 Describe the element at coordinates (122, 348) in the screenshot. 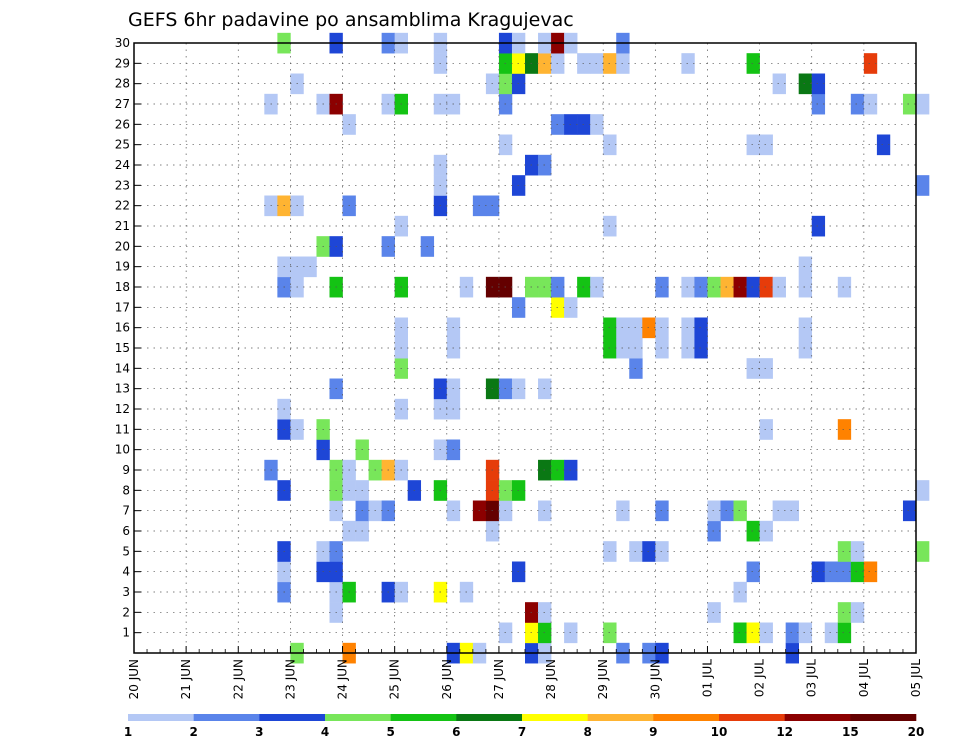

I see `y-tick-label: 15` at that location.